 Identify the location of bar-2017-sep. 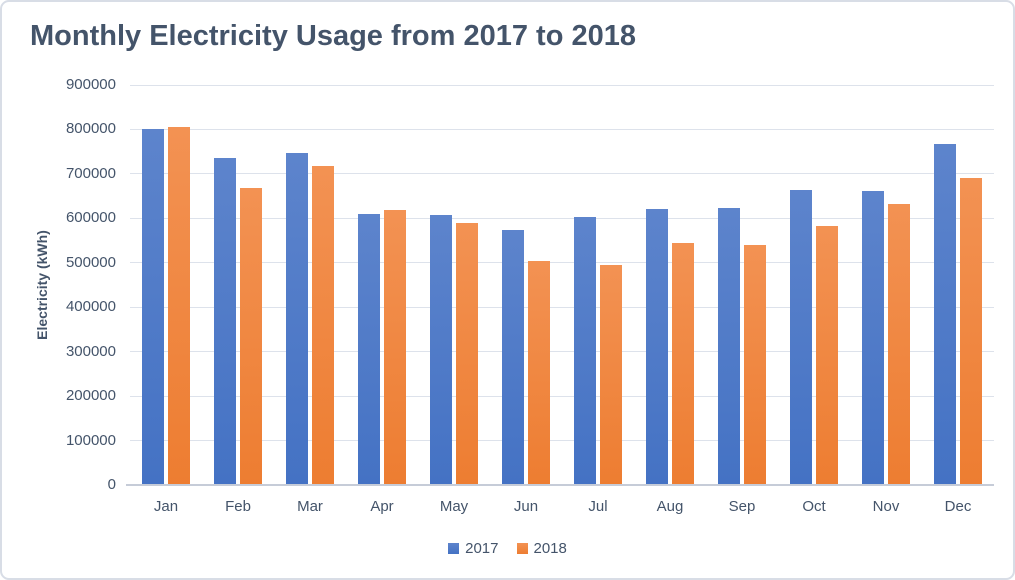
(729, 346).